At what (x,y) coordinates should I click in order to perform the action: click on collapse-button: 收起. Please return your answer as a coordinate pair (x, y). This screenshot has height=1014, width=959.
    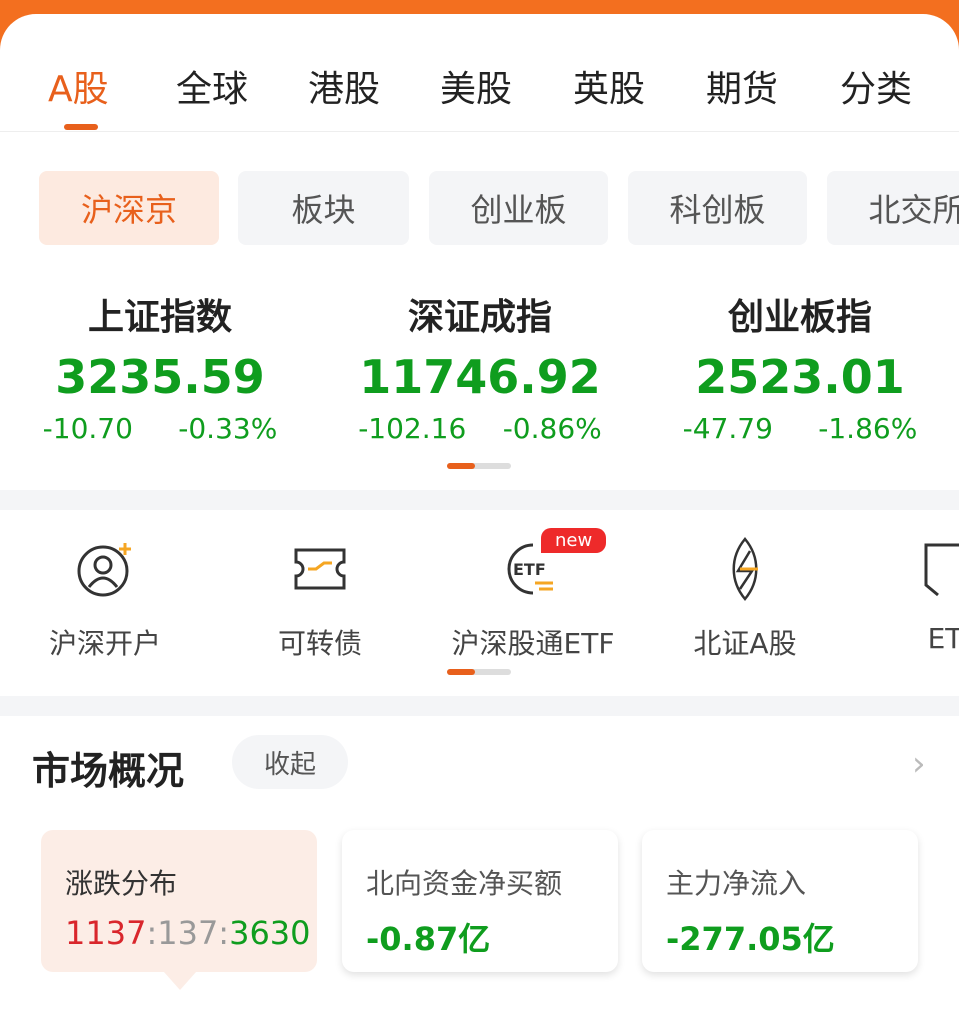
    Looking at the image, I should click on (290, 762).